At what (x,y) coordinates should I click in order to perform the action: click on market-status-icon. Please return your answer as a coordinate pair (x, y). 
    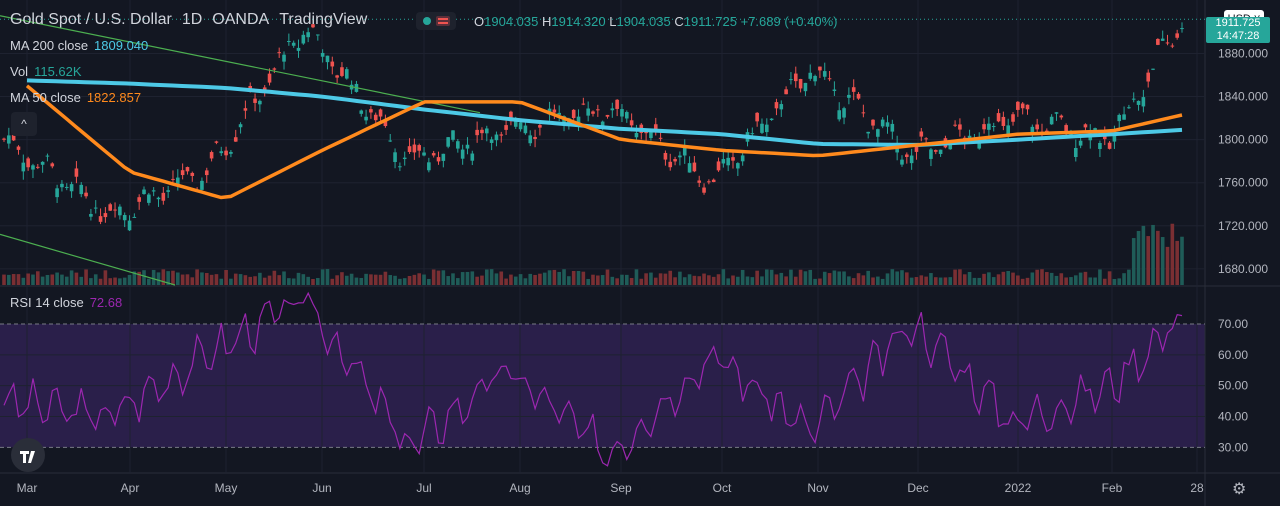
    Looking at the image, I should click on (436, 21).